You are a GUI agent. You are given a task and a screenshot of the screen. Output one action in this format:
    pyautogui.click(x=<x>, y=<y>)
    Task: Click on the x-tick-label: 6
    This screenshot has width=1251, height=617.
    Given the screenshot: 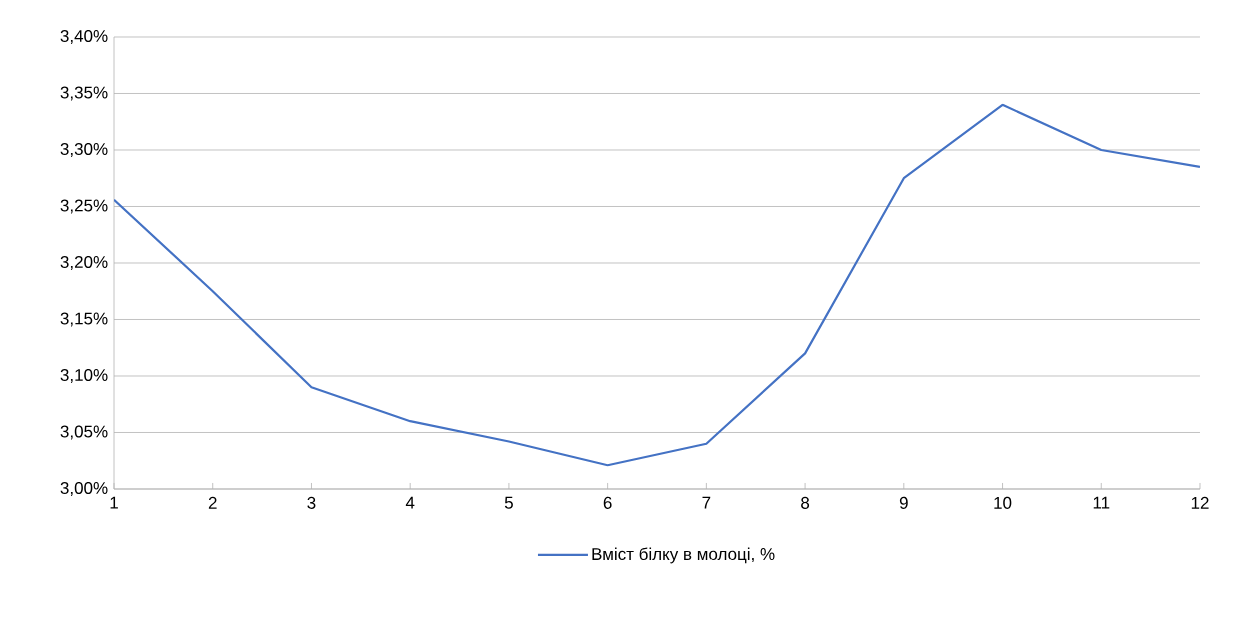 What is the action you would take?
    pyautogui.click(x=607, y=502)
    